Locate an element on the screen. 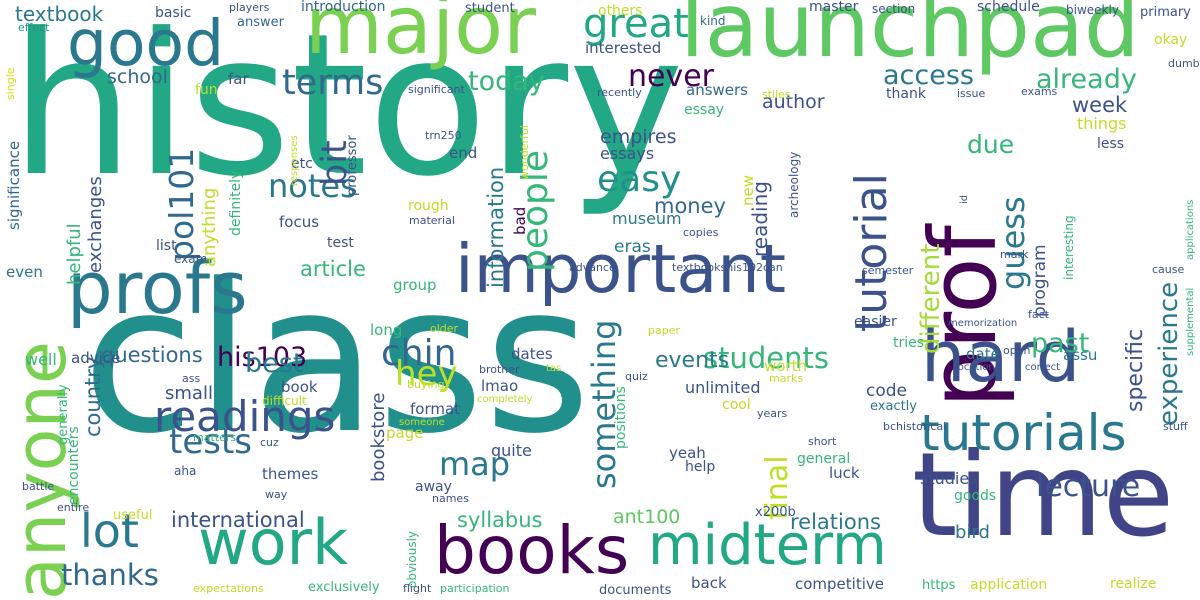  word-test: test is located at coordinates (340, 243).